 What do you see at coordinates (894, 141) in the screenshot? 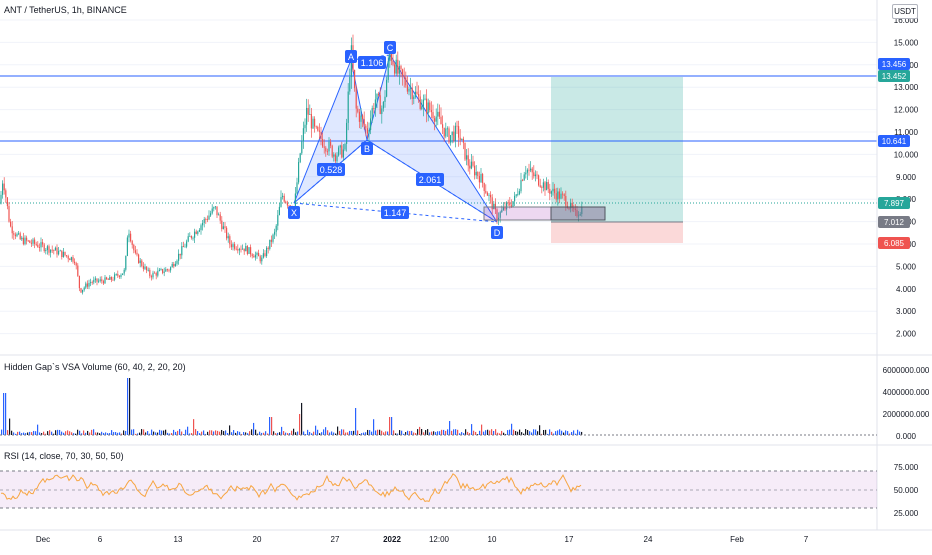
I see `price-badge: 10.641` at bounding box center [894, 141].